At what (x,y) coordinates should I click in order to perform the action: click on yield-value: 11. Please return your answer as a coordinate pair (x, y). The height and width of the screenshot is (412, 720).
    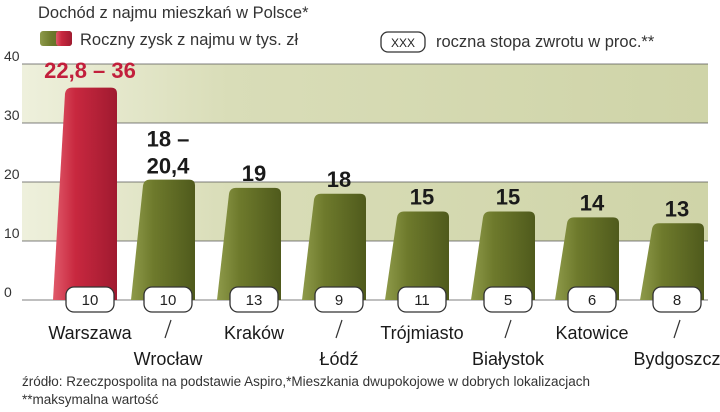
    Looking at the image, I should click on (422, 300).